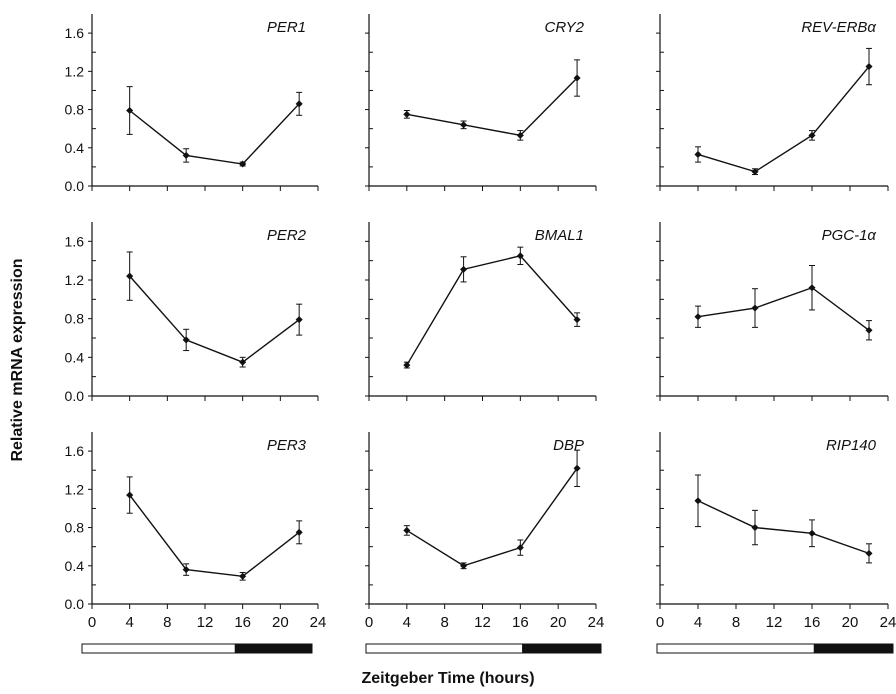 The height and width of the screenshot is (694, 896). What do you see at coordinates (286, 27) in the screenshot?
I see `panel-title: PER1` at bounding box center [286, 27].